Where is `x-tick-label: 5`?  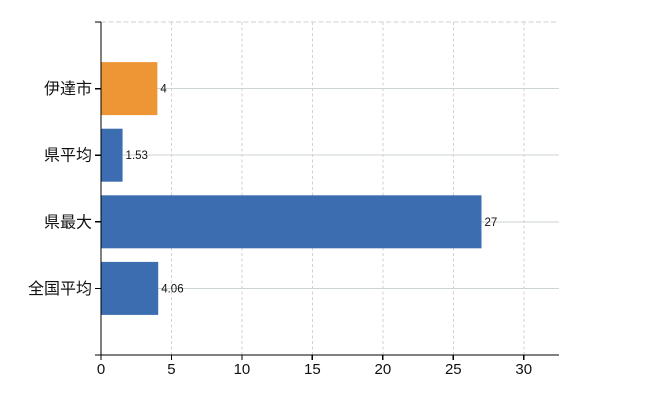
x-tick-label: 5 is located at coordinates (171, 369).